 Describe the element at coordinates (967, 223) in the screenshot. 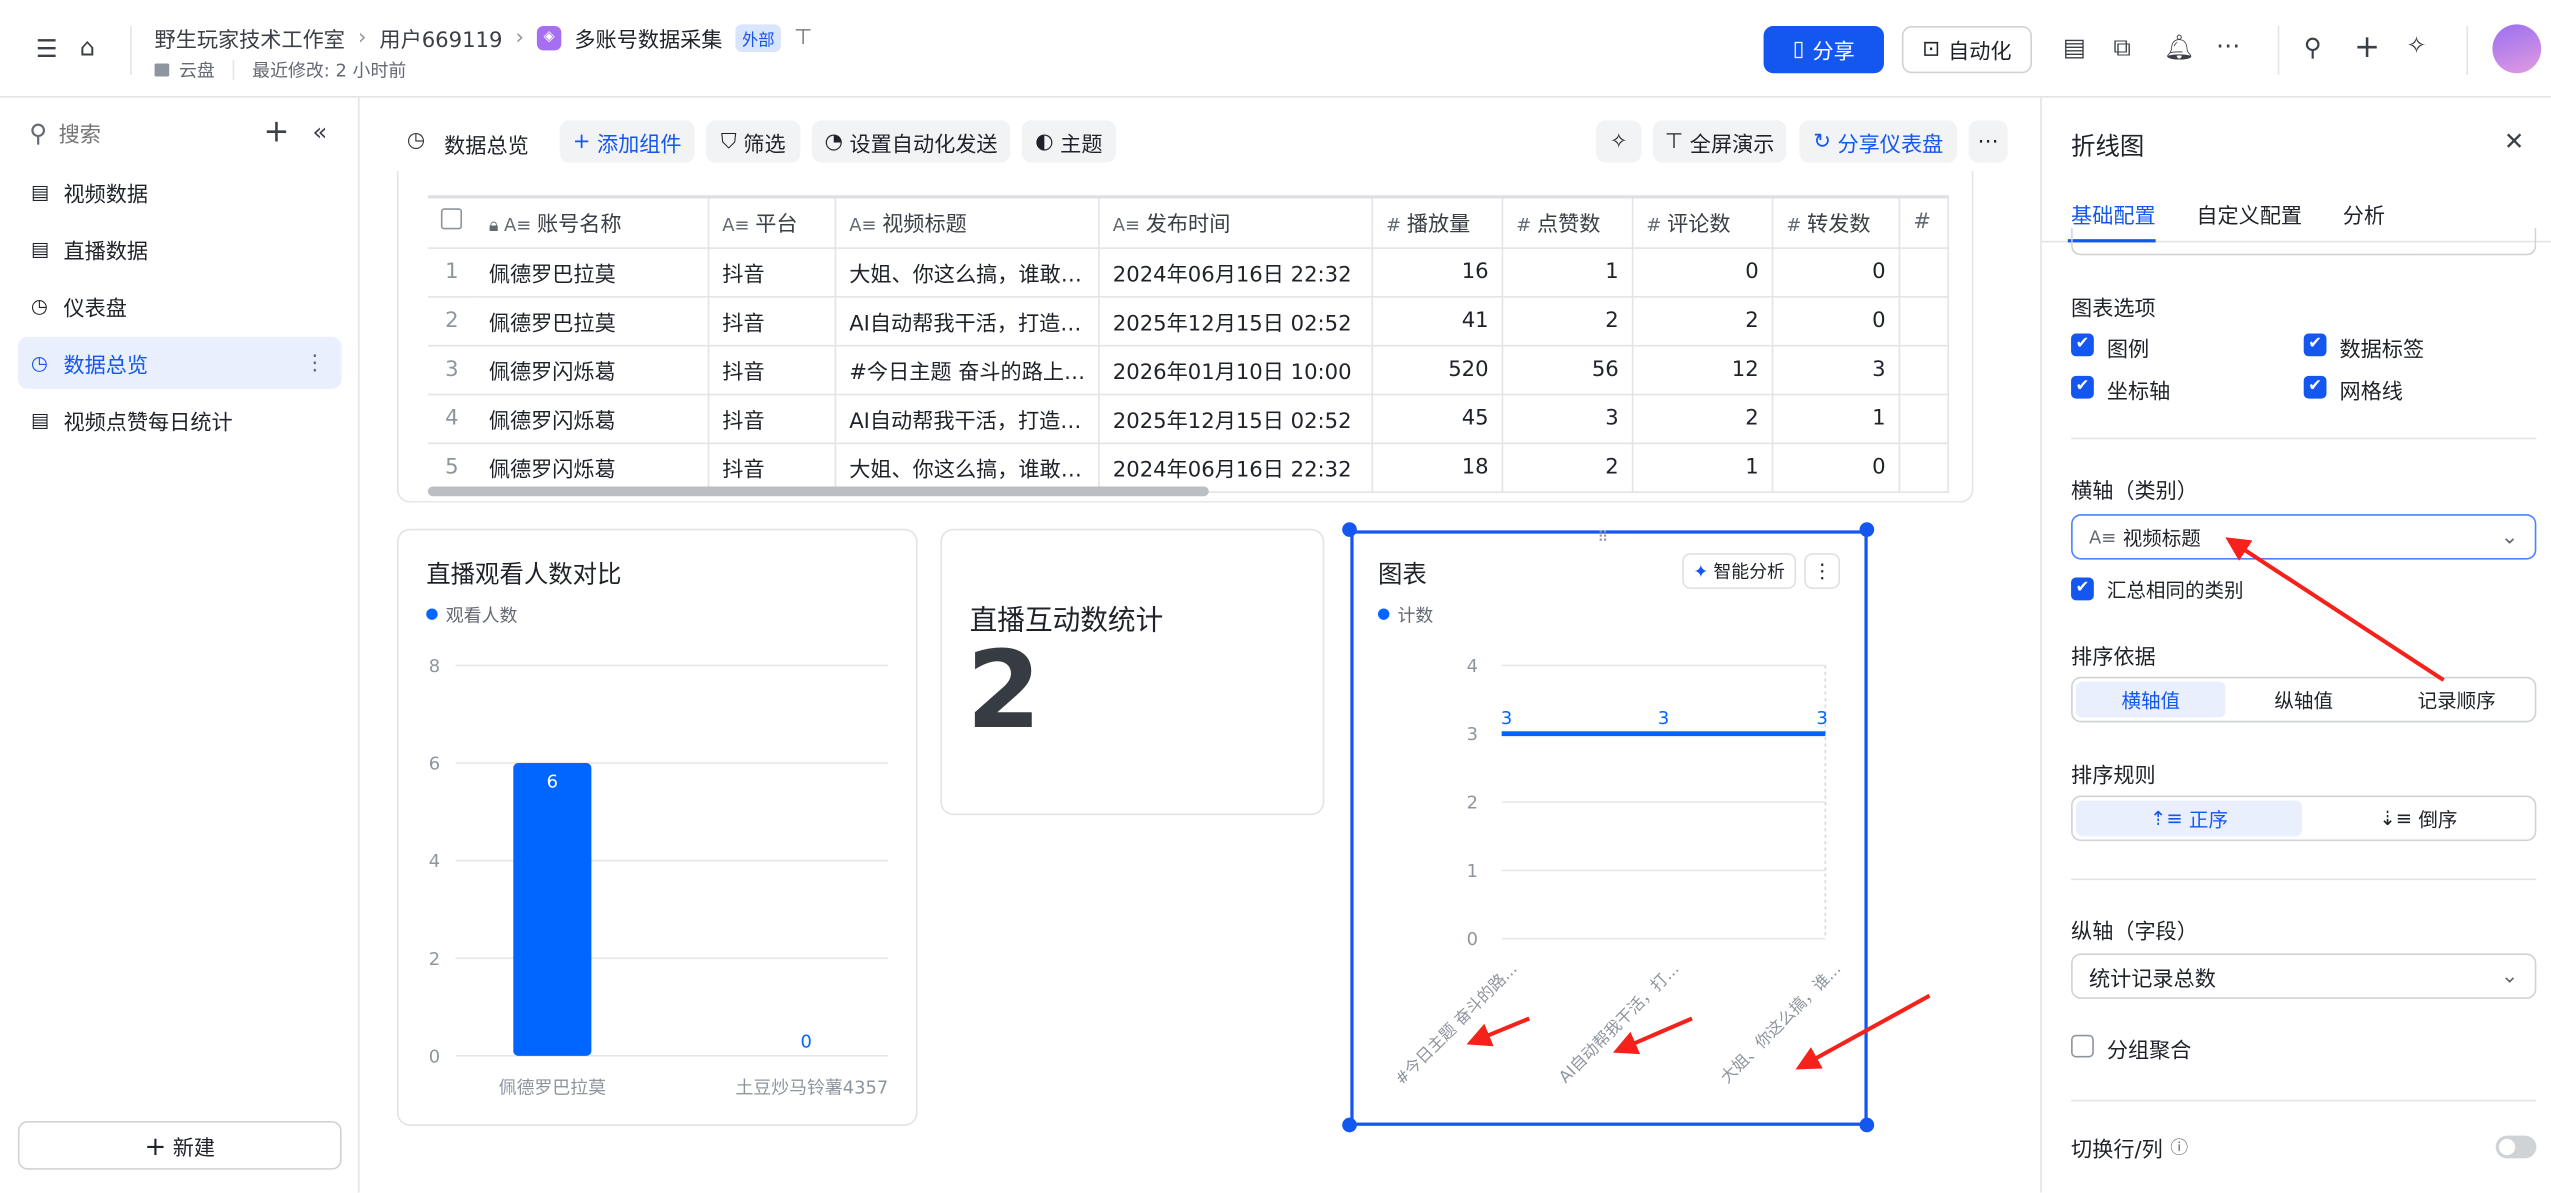

I see `column-header: A≡ 视频标题` at that location.